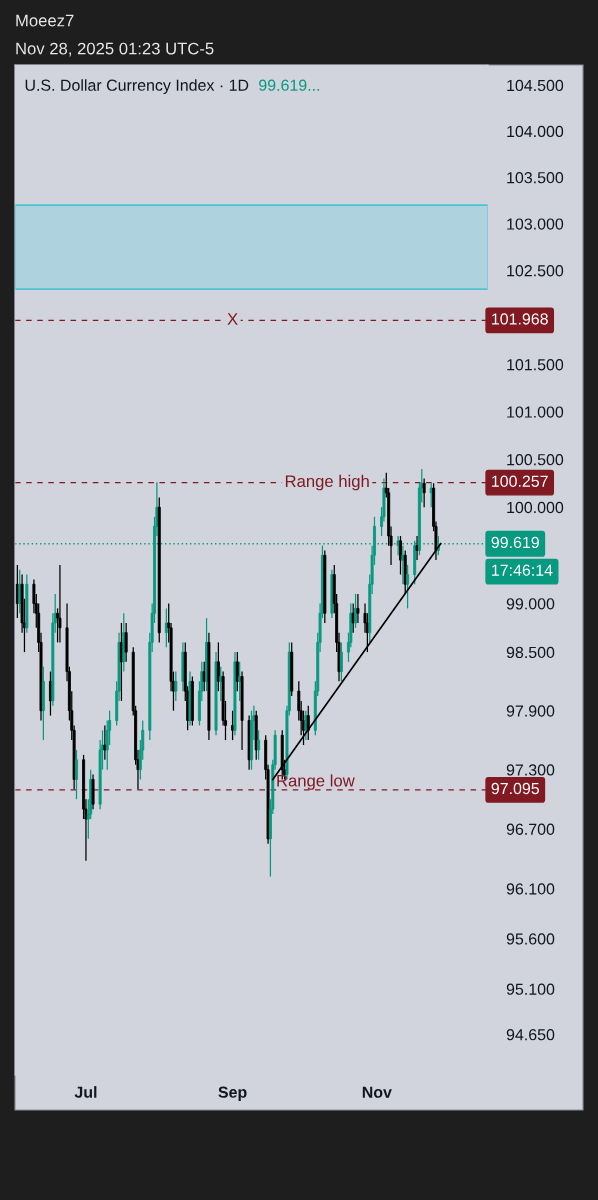 This screenshot has height=1200, width=598. Describe the element at coordinates (232, 1093) in the screenshot. I see `x-tick-label: Sep` at that location.